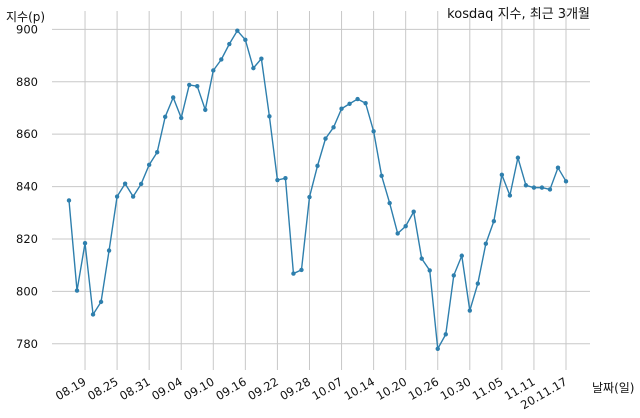  I want to click on y-tick-label: 840, so click(27, 187).